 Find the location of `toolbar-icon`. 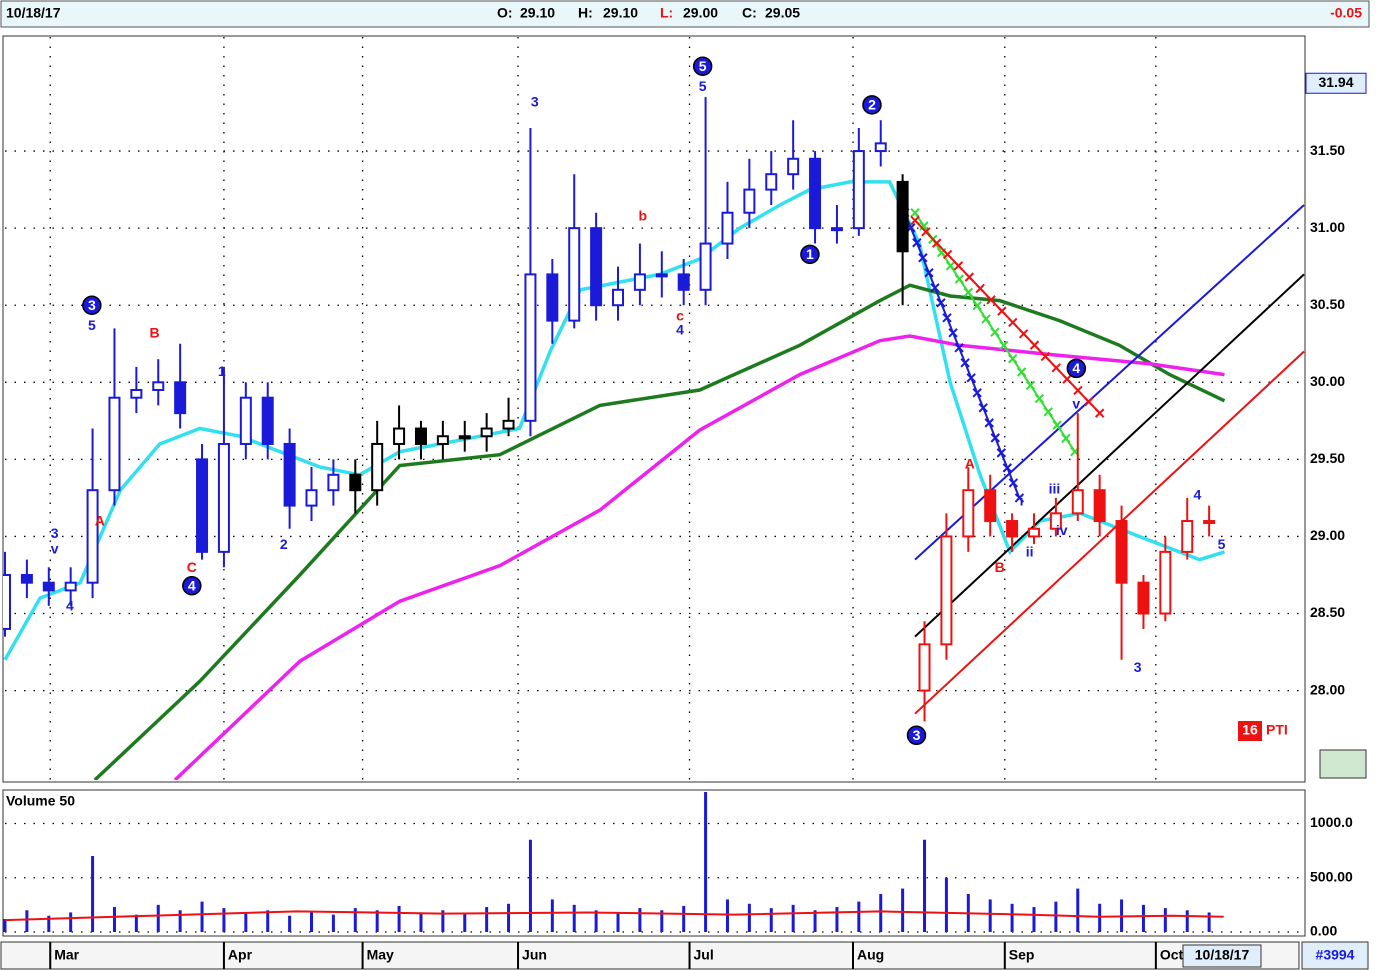

toolbar-icon is located at coordinates (1343, 764).